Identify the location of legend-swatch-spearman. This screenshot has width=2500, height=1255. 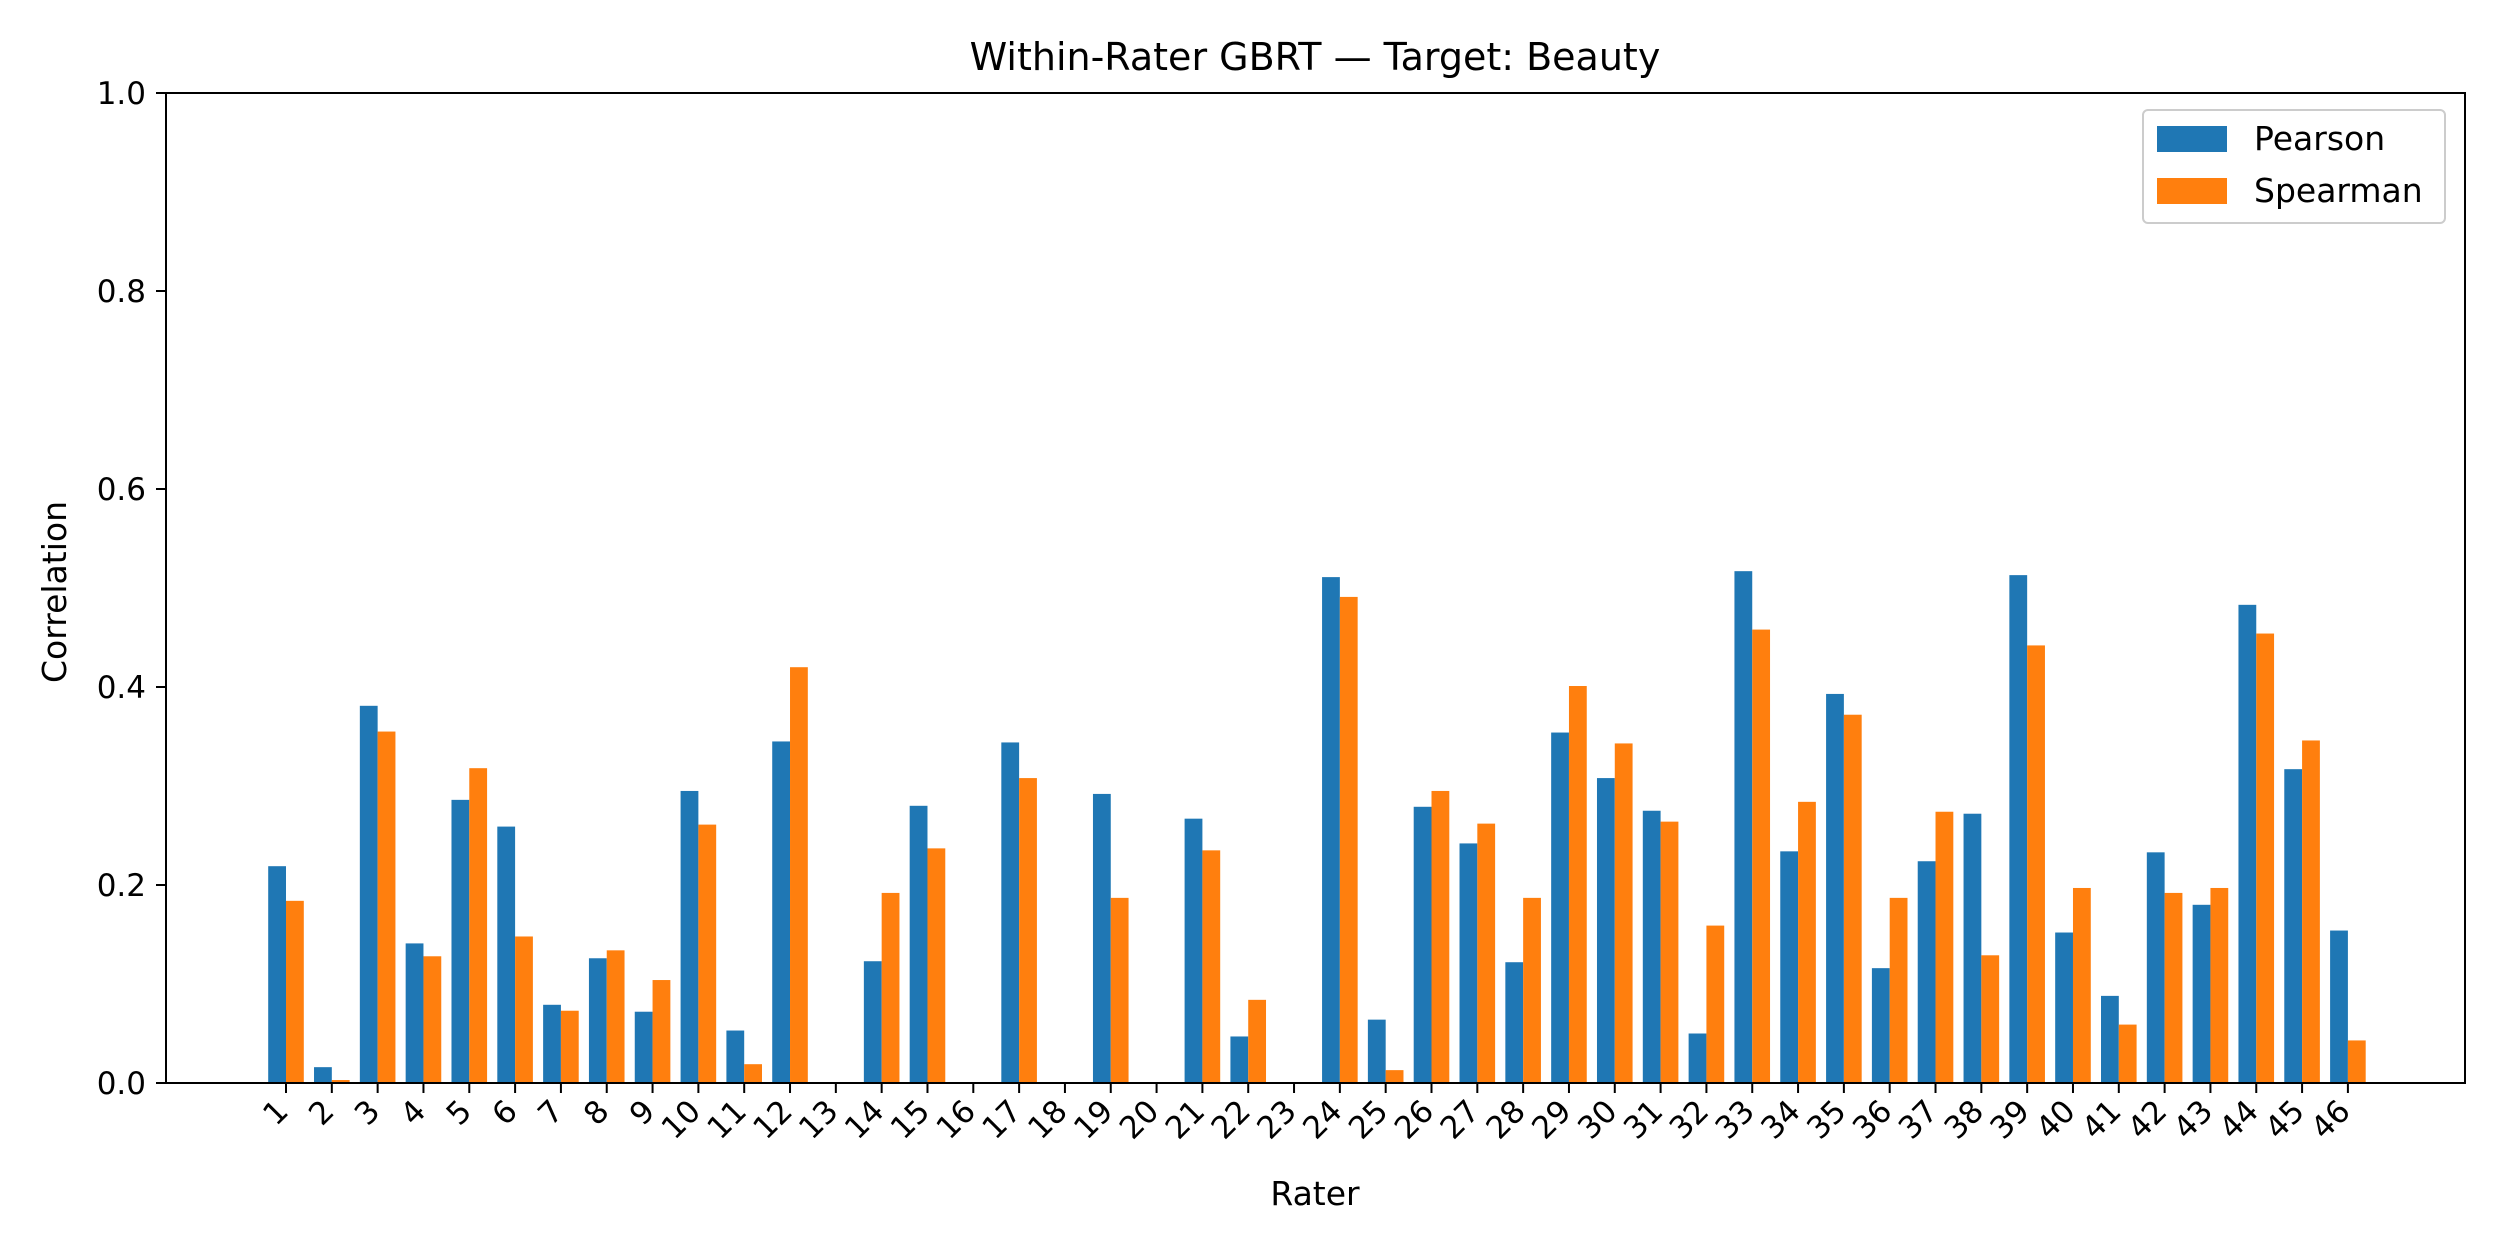
(2192, 191).